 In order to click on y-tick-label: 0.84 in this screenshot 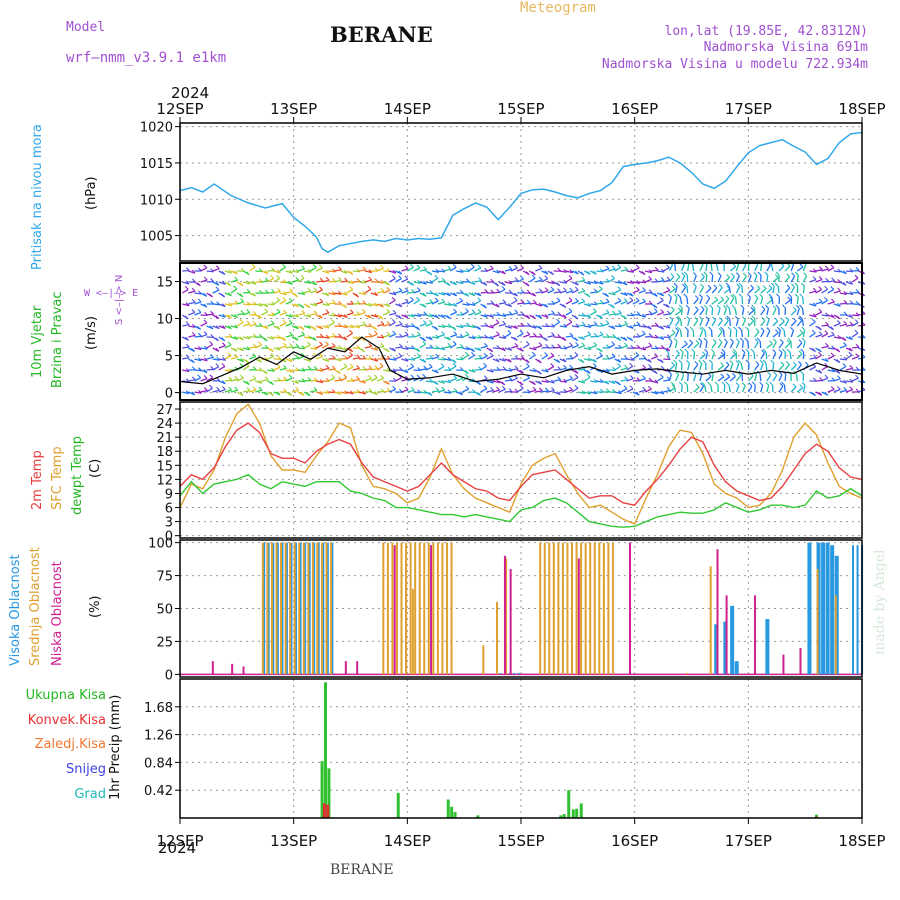, I will do `click(158, 763)`.